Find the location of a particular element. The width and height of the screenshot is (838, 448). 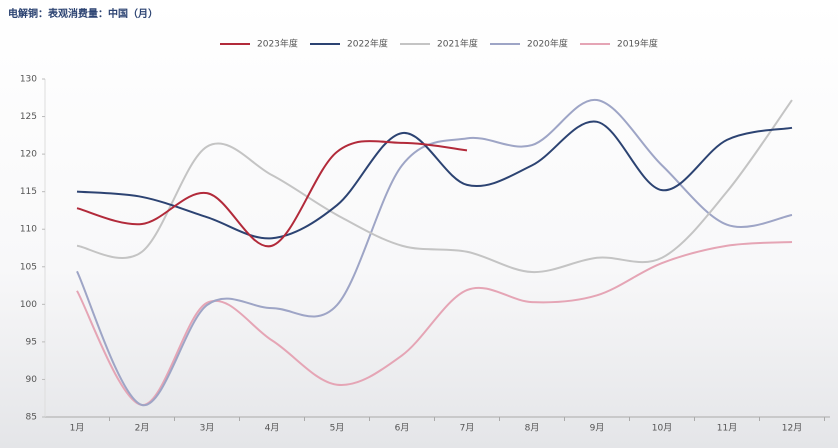

x-tick-label: 8月 is located at coordinates (532, 428).